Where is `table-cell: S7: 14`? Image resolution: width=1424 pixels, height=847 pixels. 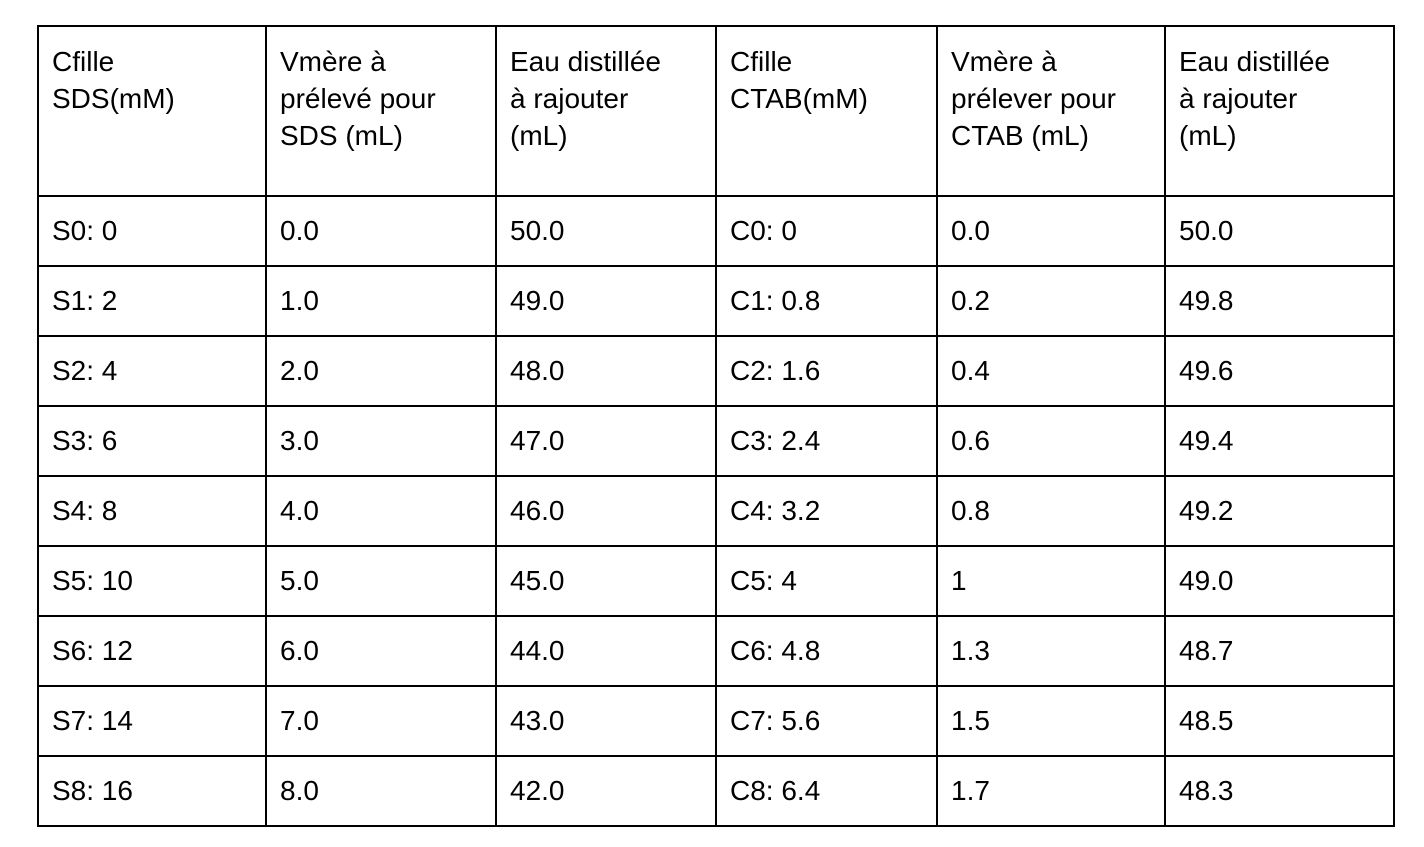
table-cell: S7: 14 is located at coordinates (152, 721).